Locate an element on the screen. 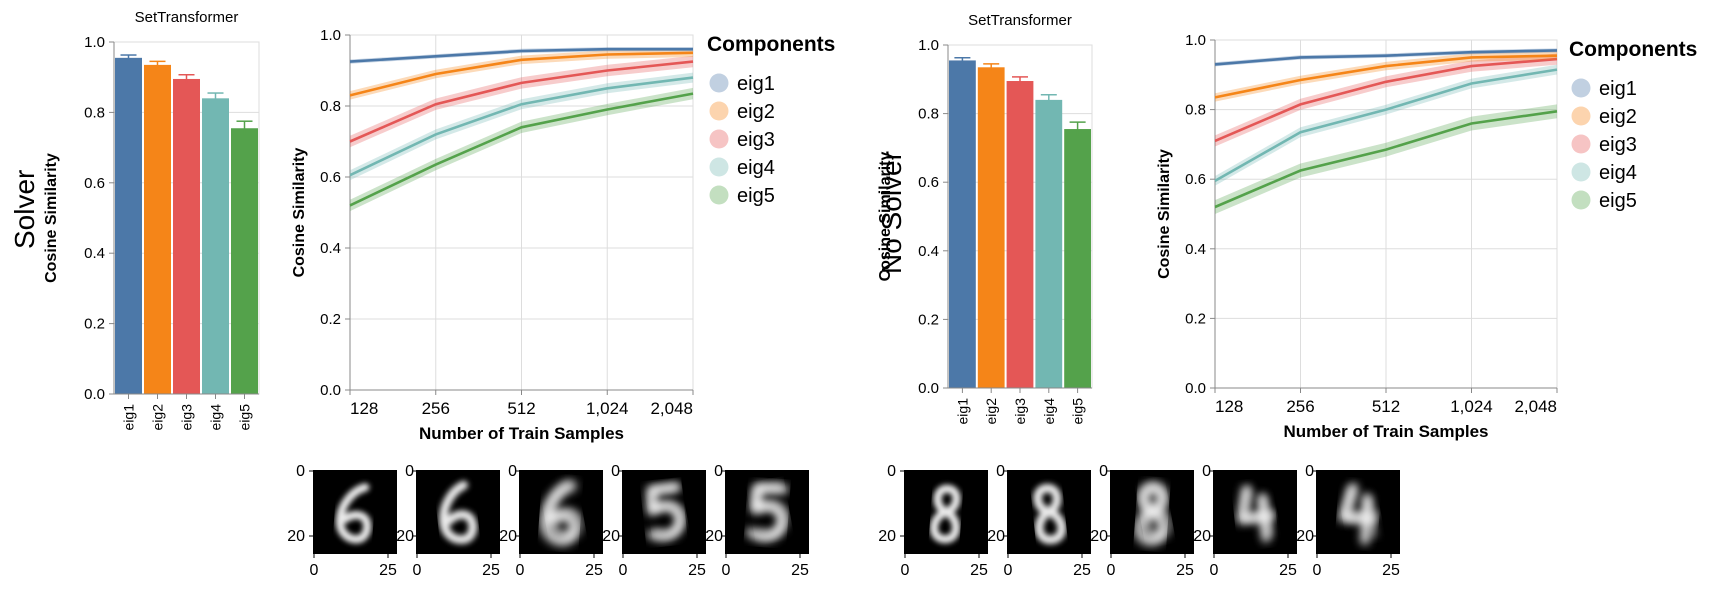  line-1-legend-swatch-eig5 is located at coordinates (719, 195).